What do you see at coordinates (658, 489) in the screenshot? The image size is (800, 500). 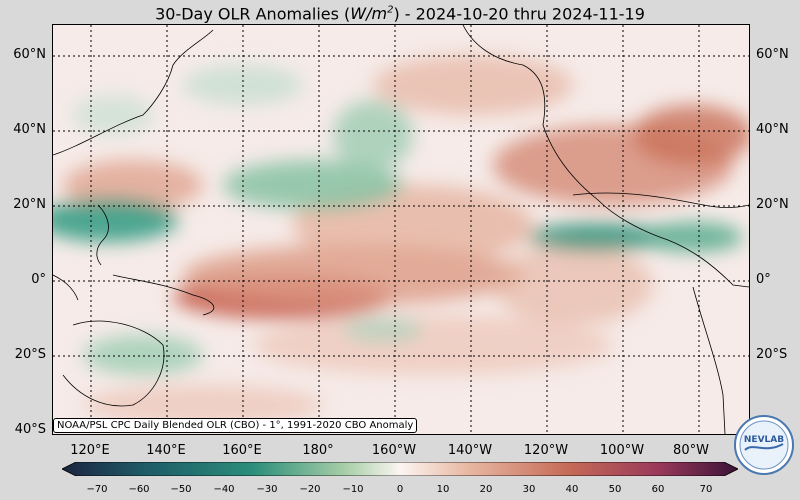 I see `colorbar-tick: 60` at bounding box center [658, 489].